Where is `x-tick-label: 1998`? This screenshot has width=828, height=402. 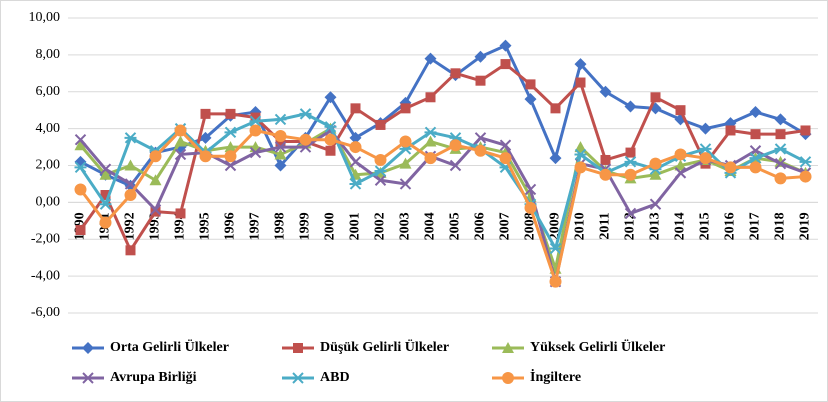
x-tick-label: 1998 is located at coordinates (280, 226).